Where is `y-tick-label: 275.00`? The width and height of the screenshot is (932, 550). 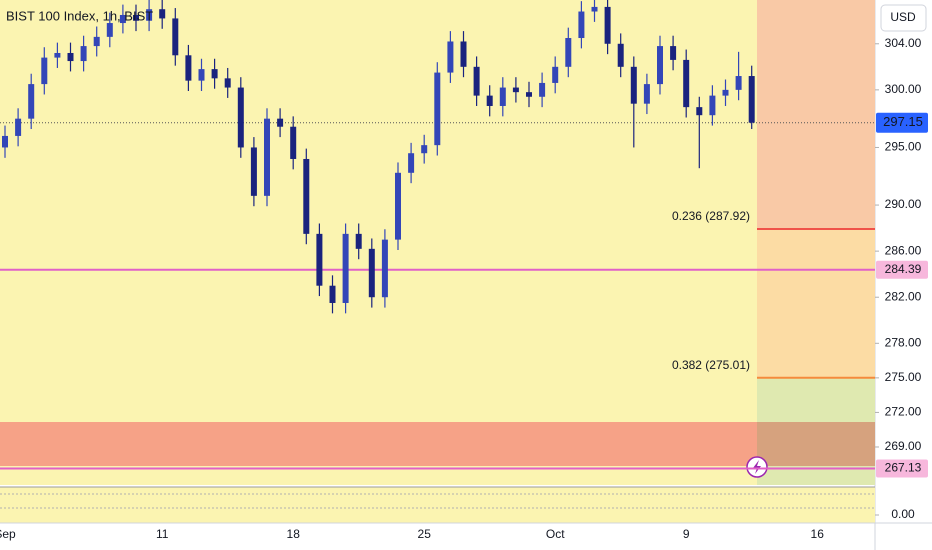 y-tick-label: 275.00 is located at coordinates (903, 377).